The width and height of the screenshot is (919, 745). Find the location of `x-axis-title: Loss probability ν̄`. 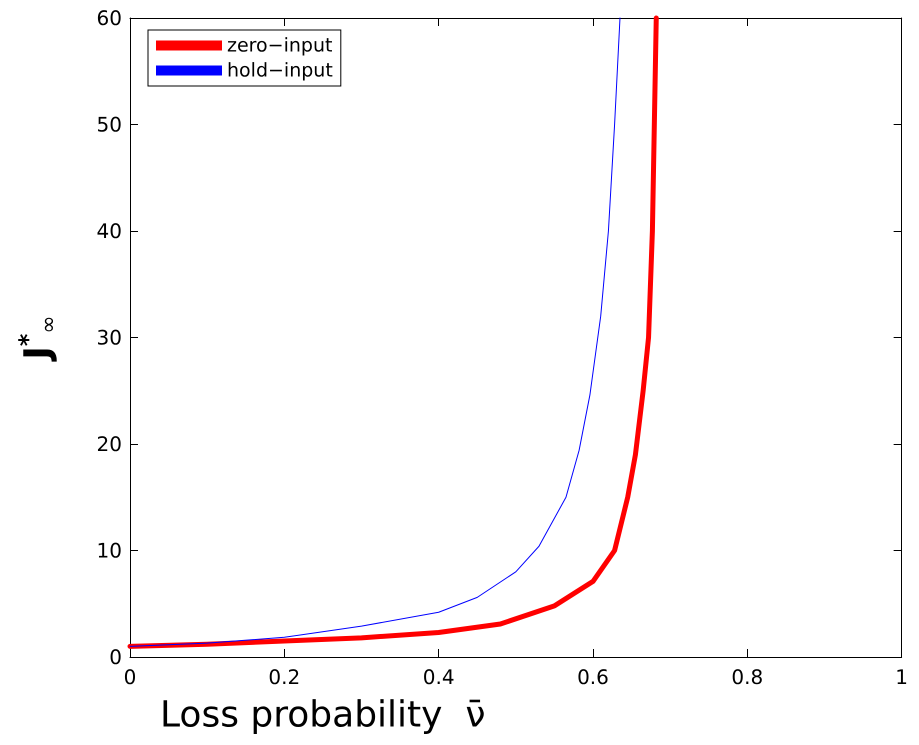

x-axis-title: Loss probability ν̄ is located at coordinates (323, 715).